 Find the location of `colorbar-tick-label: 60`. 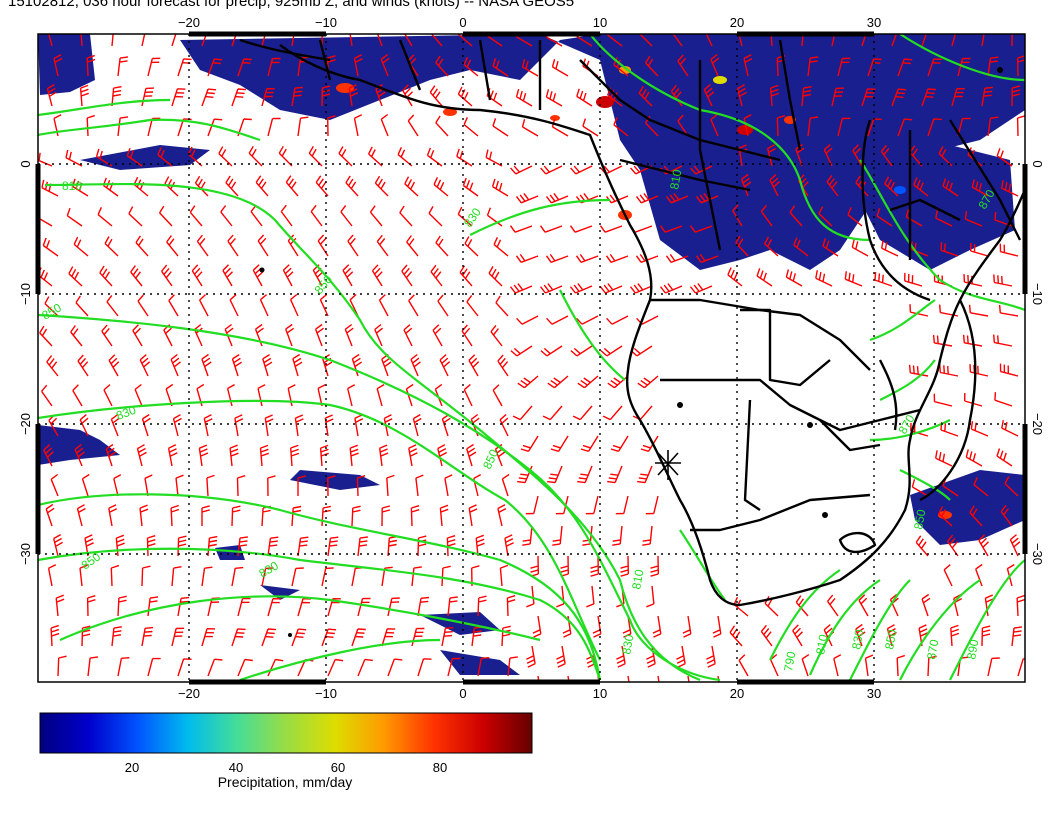

colorbar-tick-label: 60 is located at coordinates (338, 767).